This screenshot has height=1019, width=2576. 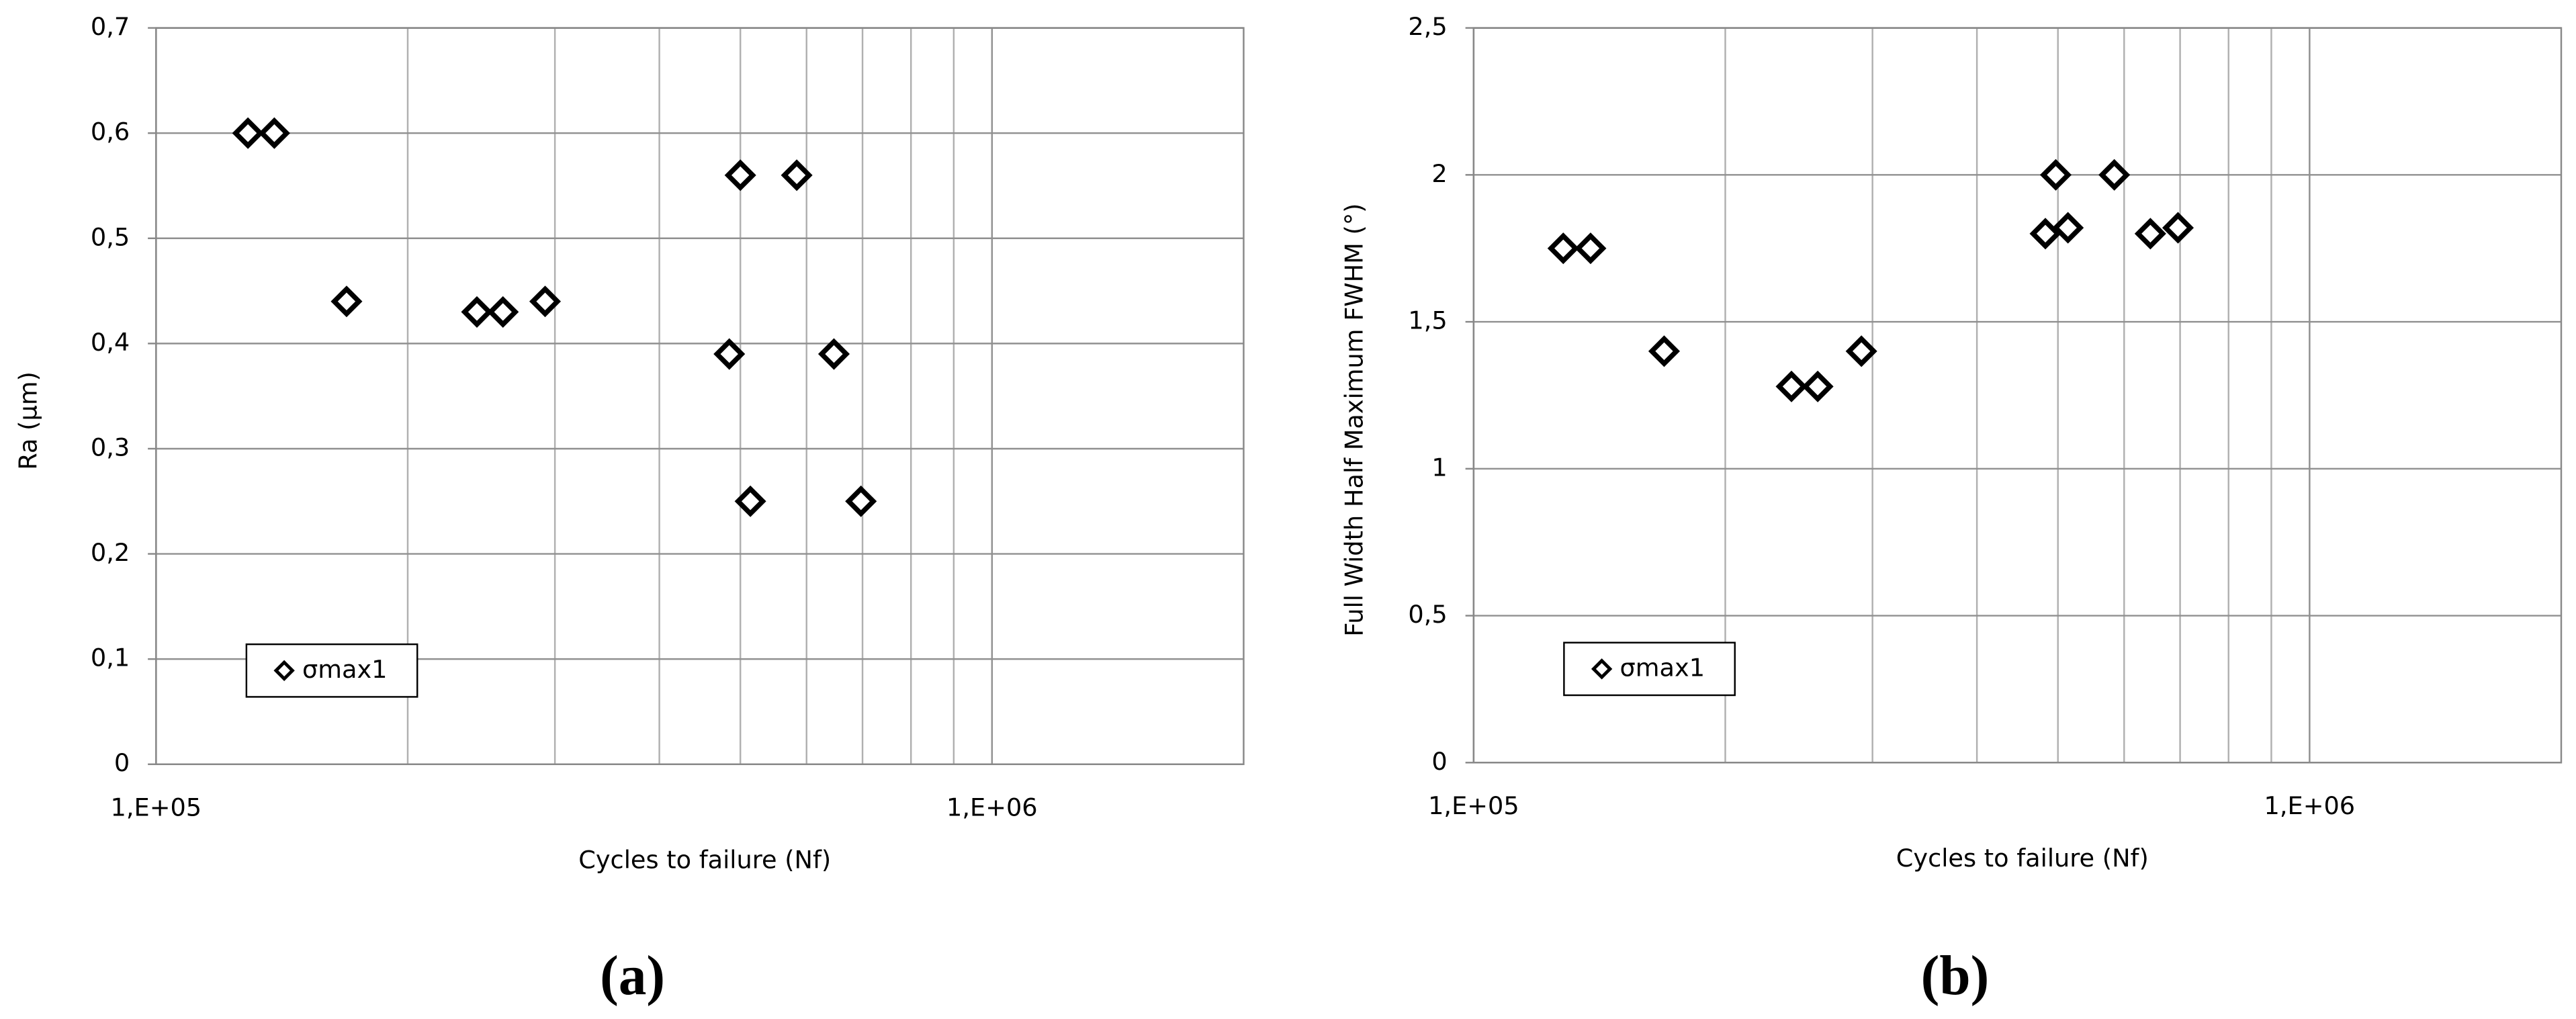 I want to click on y-axis-title: Full Width Half Maximum FWHM (°), so click(x=1354, y=420).